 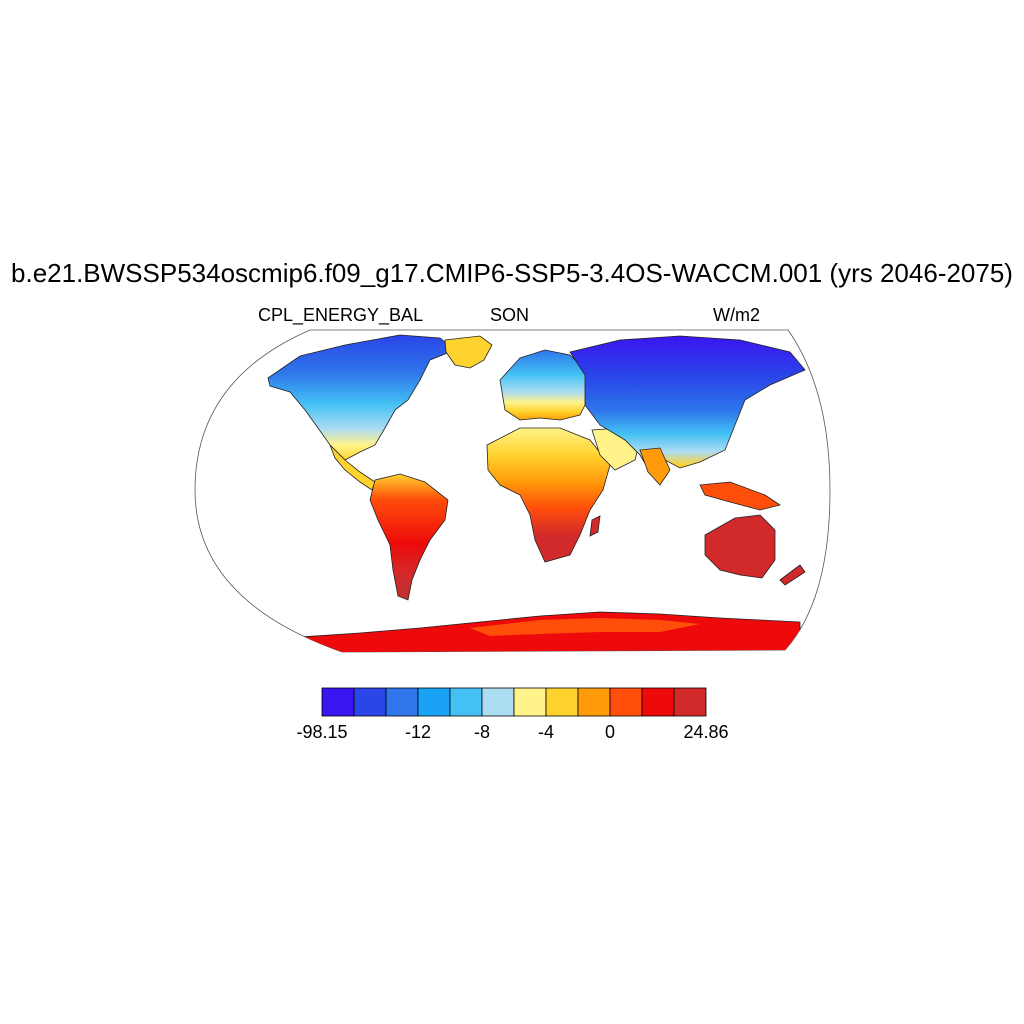 What do you see at coordinates (655, 466) in the screenshot?
I see `region-south-asia` at bounding box center [655, 466].